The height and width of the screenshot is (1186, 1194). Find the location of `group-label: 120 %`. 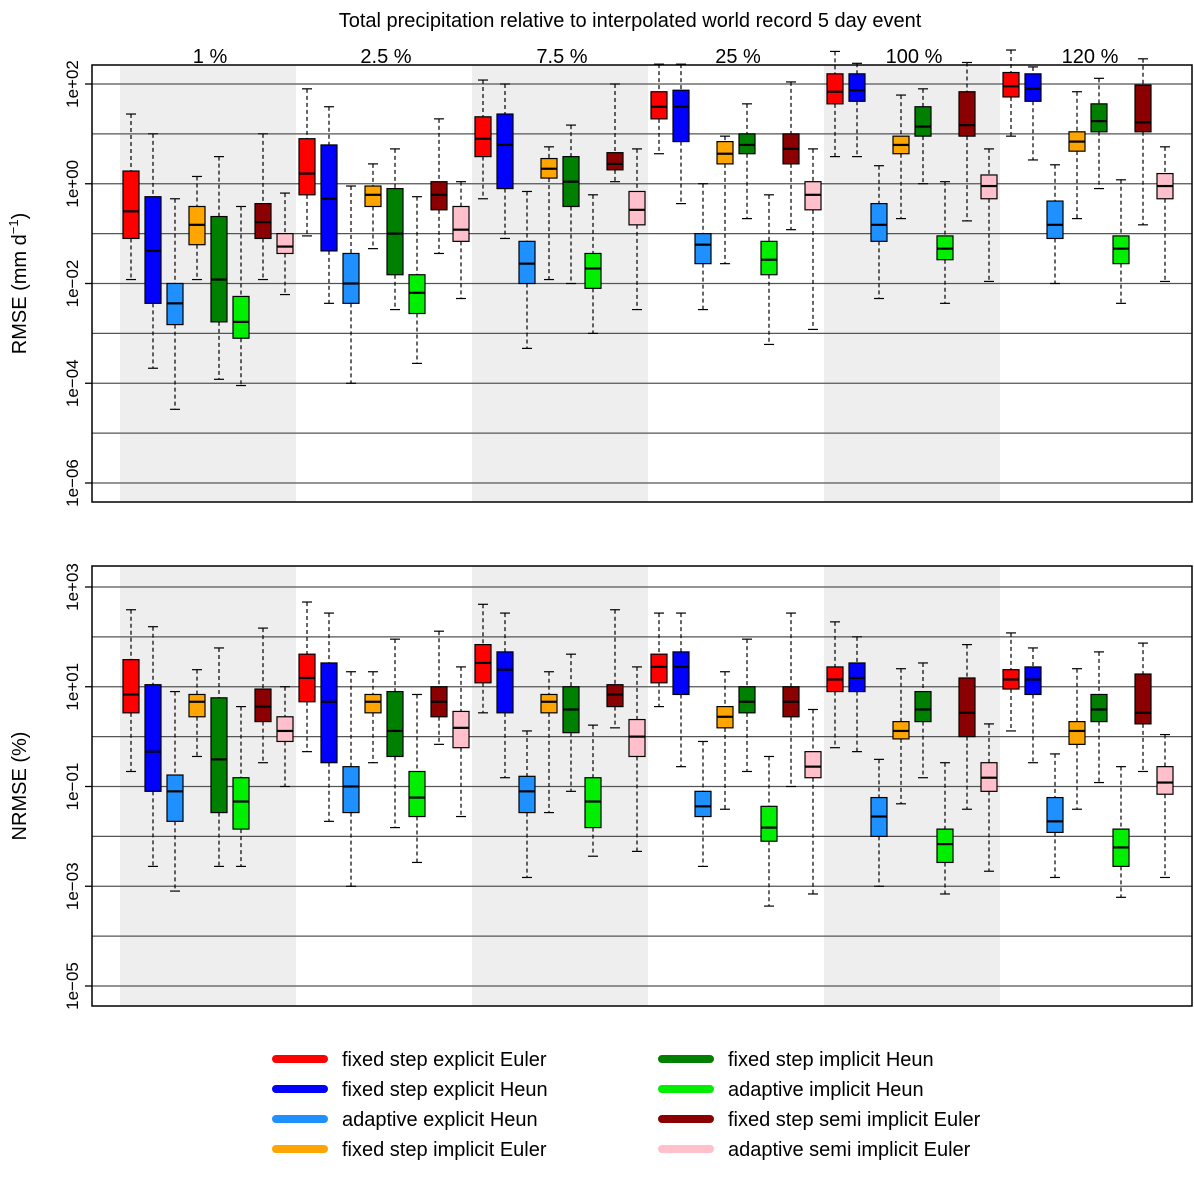

group-label: 120 % is located at coordinates (1090, 57).